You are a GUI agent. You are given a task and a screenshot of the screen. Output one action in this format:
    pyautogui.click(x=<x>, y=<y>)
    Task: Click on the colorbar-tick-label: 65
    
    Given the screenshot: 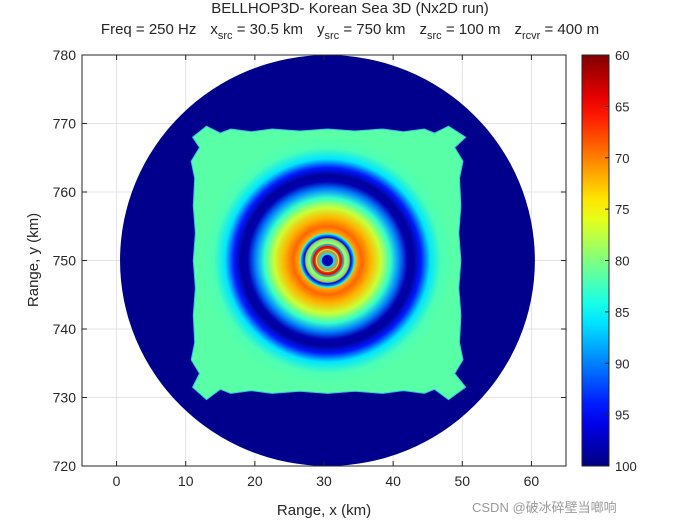 What is the action you would take?
    pyautogui.click(x=622, y=106)
    